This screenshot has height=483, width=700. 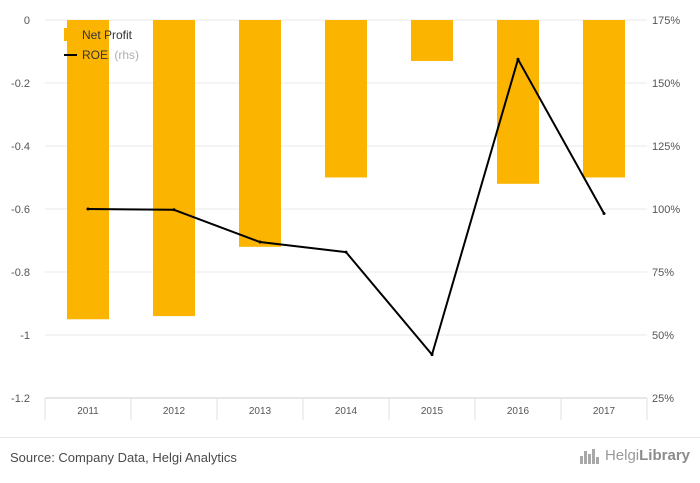 What do you see at coordinates (123, 457) in the screenshot?
I see `source-note: Source: Company Data, Helgi Analytics` at bounding box center [123, 457].